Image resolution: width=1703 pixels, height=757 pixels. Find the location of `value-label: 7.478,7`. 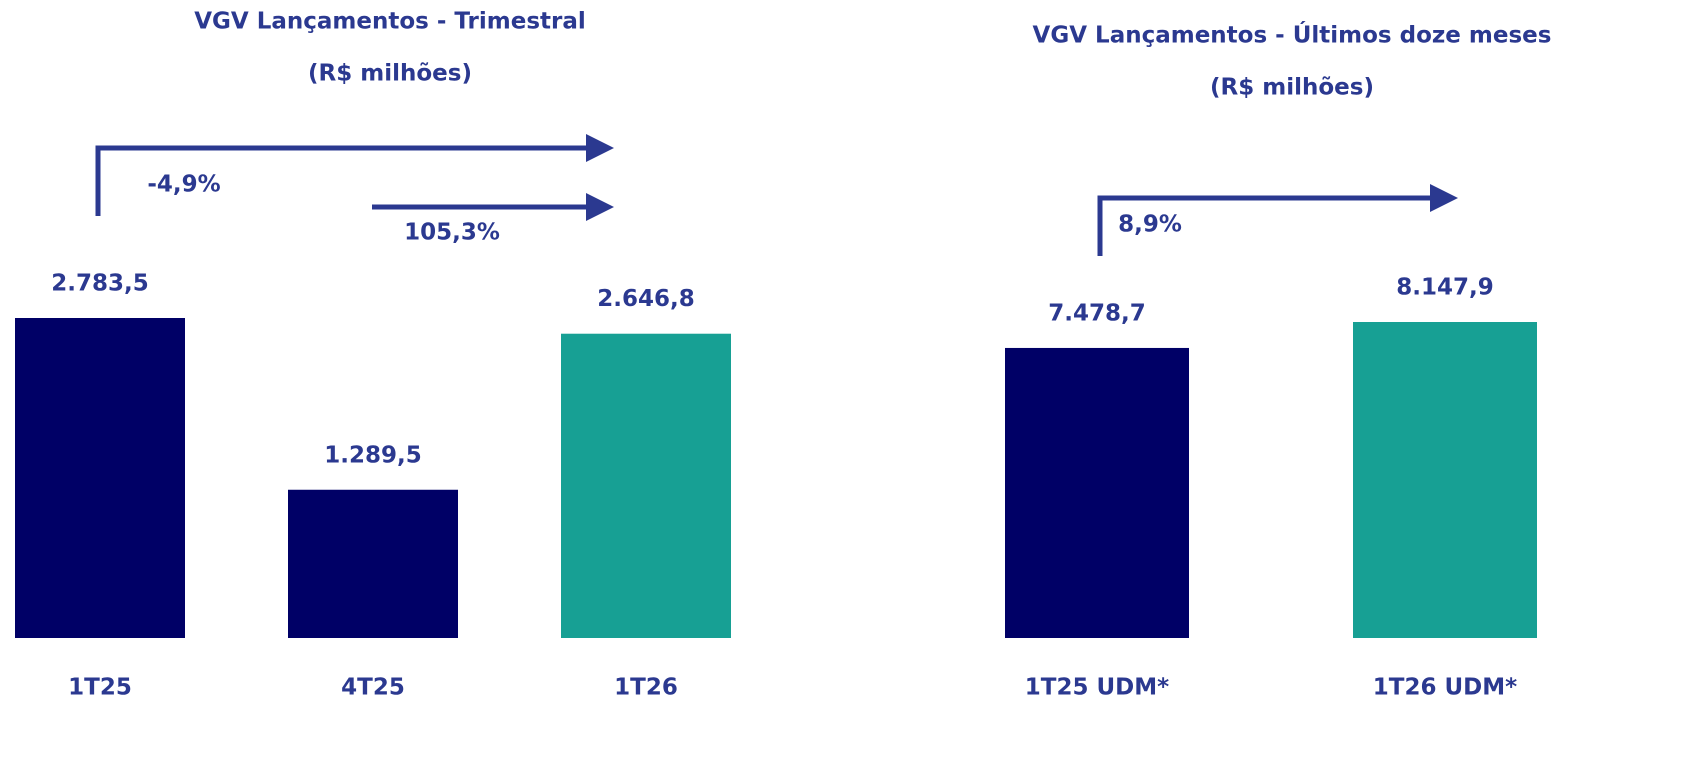

value-label: 7.478,7 is located at coordinates (1097, 313).